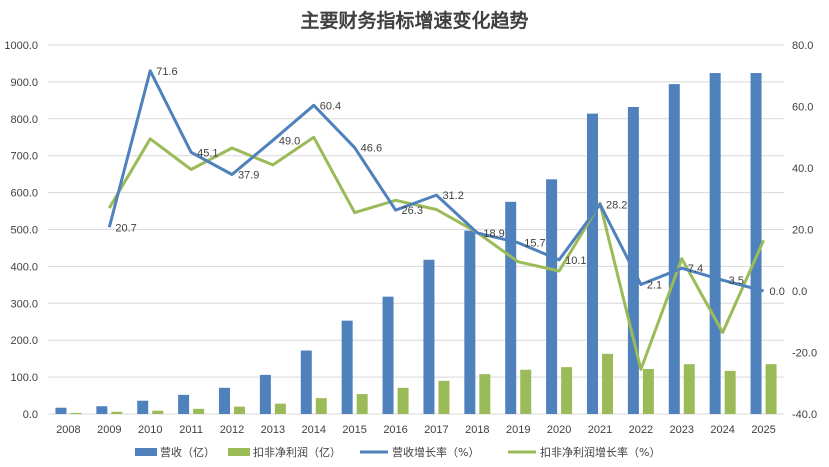 Image resolution: width=829 pixels, height=467 pixels. Describe the element at coordinates (314, 430) in the screenshot. I see `x-axis-tick-label: 2014` at that location.